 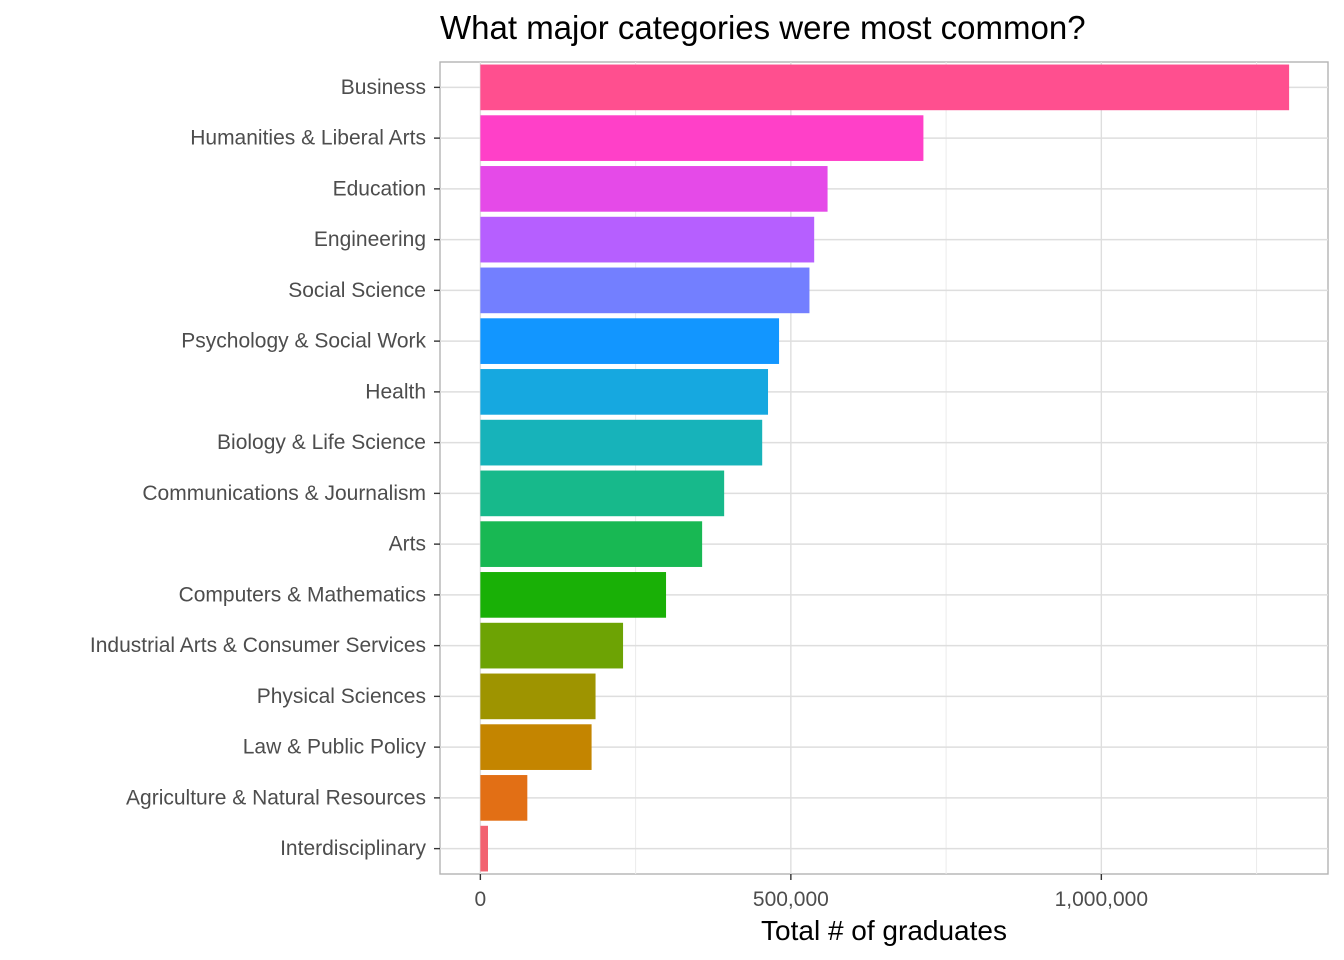 I want to click on category-label-13: Law & Public Policy, so click(x=335, y=747).